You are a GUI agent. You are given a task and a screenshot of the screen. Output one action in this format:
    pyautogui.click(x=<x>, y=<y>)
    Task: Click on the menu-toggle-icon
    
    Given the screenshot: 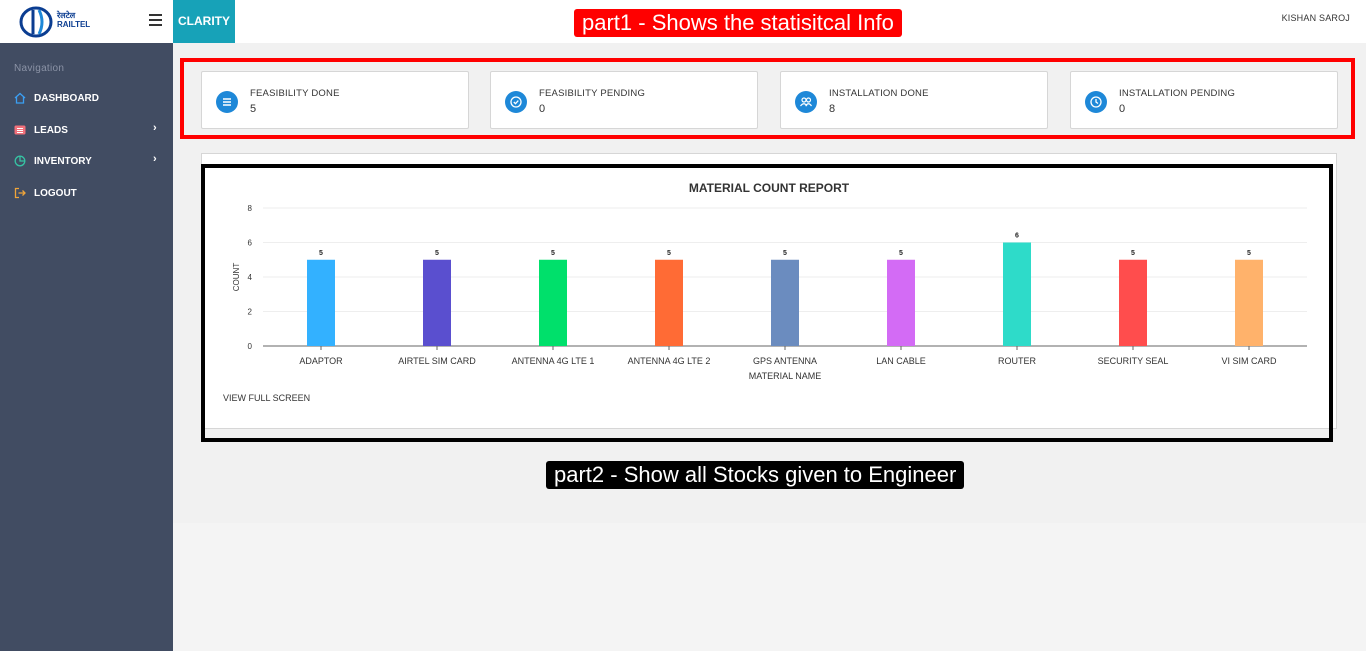 What is the action you would take?
    pyautogui.click(x=155, y=20)
    